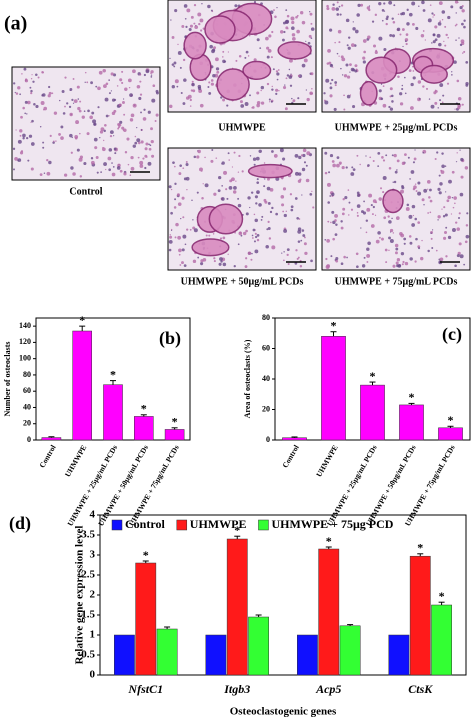 The height and width of the screenshot is (720, 474). What do you see at coordinates (257, 70) in the screenshot?
I see `osteoclast` at bounding box center [257, 70].